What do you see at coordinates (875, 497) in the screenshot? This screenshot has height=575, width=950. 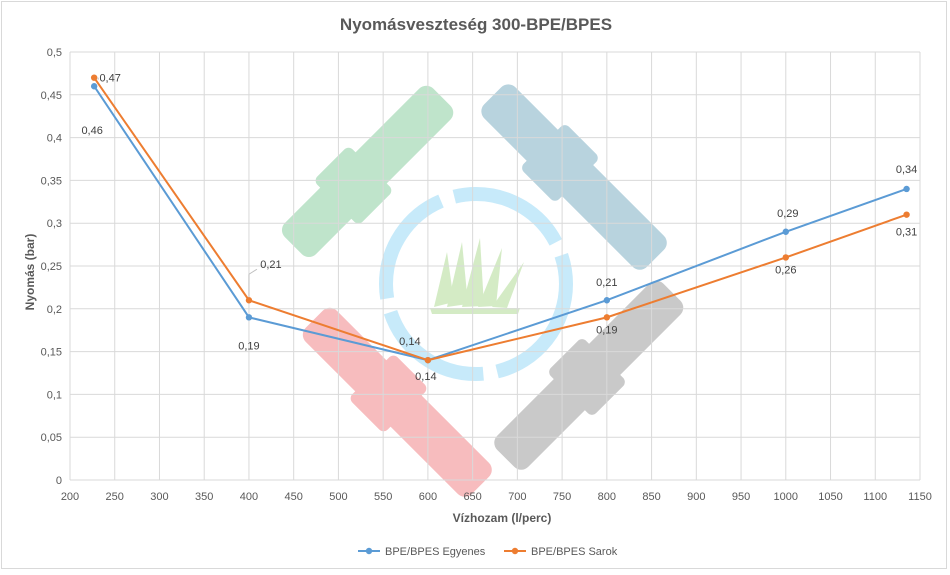 I see `x-tick-label: 1100` at bounding box center [875, 497].